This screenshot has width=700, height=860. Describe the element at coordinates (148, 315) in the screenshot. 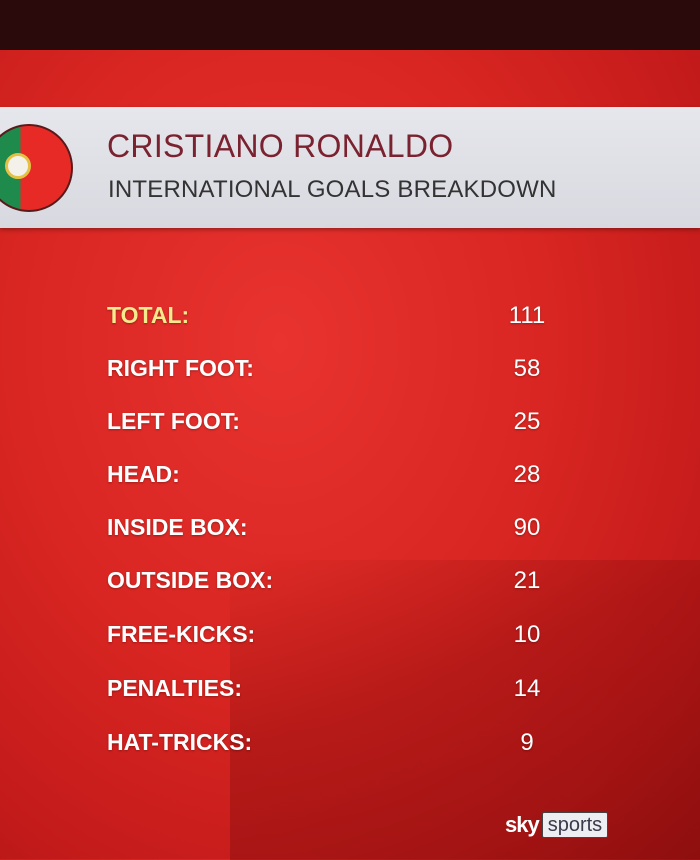

I see `stat-label: TOTAL:` at that location.